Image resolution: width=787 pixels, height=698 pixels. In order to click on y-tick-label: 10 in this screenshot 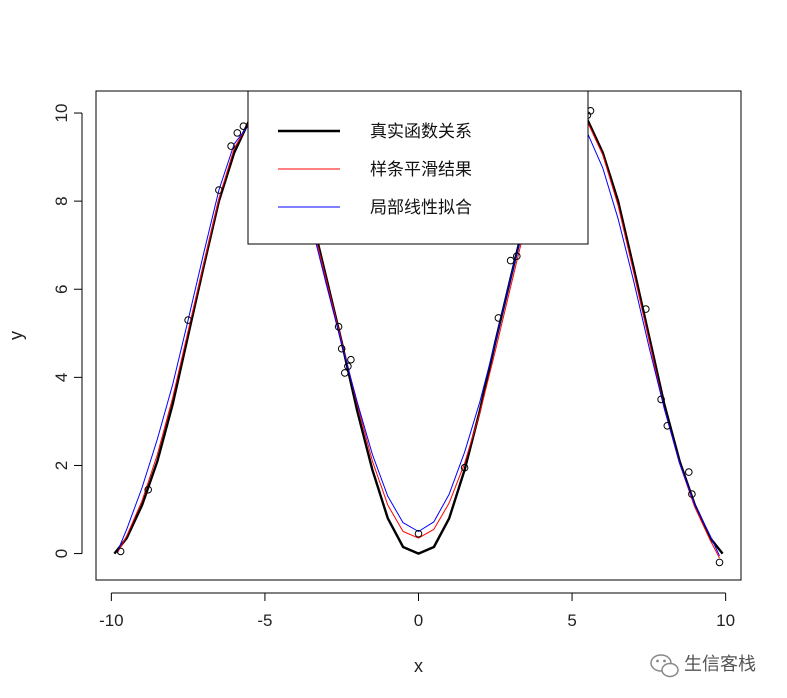, I will do `click(61, 113)`.